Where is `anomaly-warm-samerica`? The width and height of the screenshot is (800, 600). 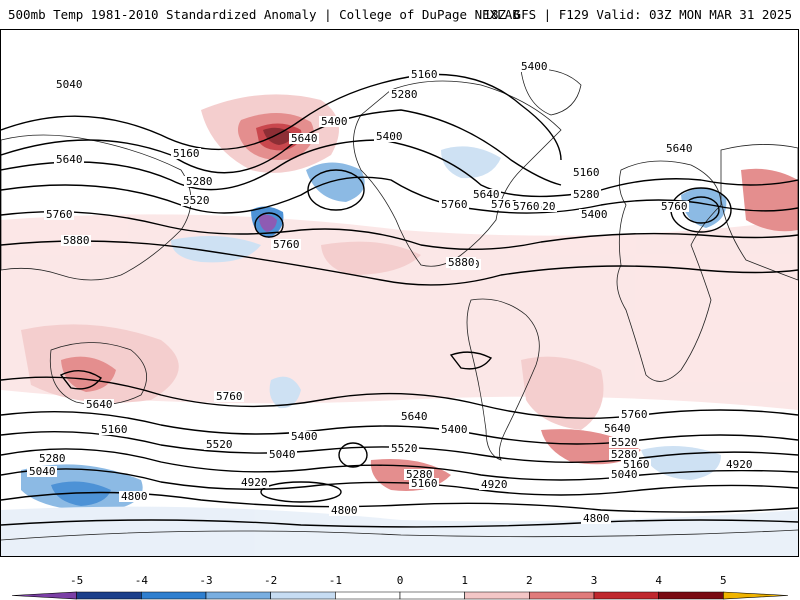
anomaly-warm-samerica is located at coordinates (562, 393).